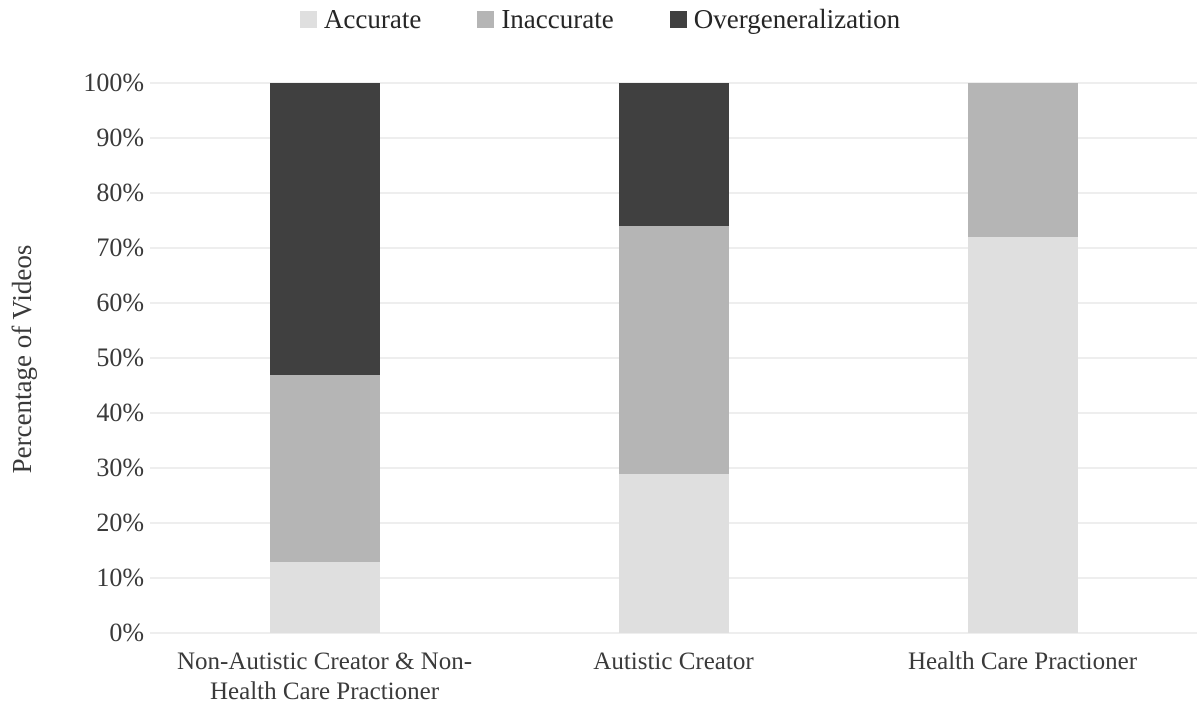 Image resolution: width=1200 pixels, height=714 pixels. I want to click on legend-item-inaccurate: Inaccurate, so click(545, 19).